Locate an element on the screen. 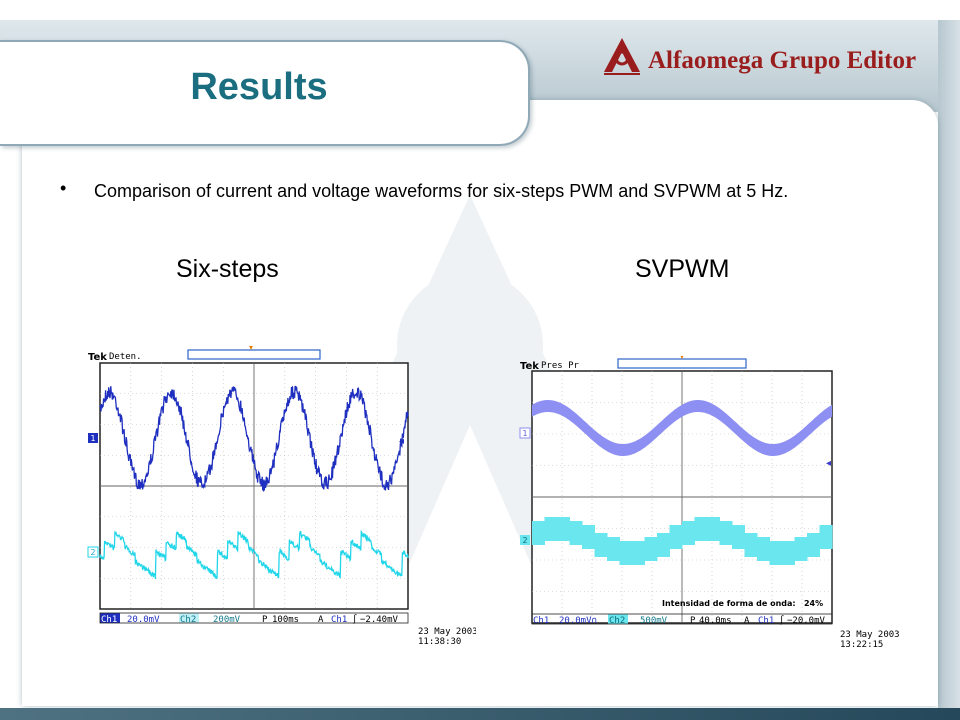 This screenshot has width=960, height=720. right-band is located at coordinates (949, 370).